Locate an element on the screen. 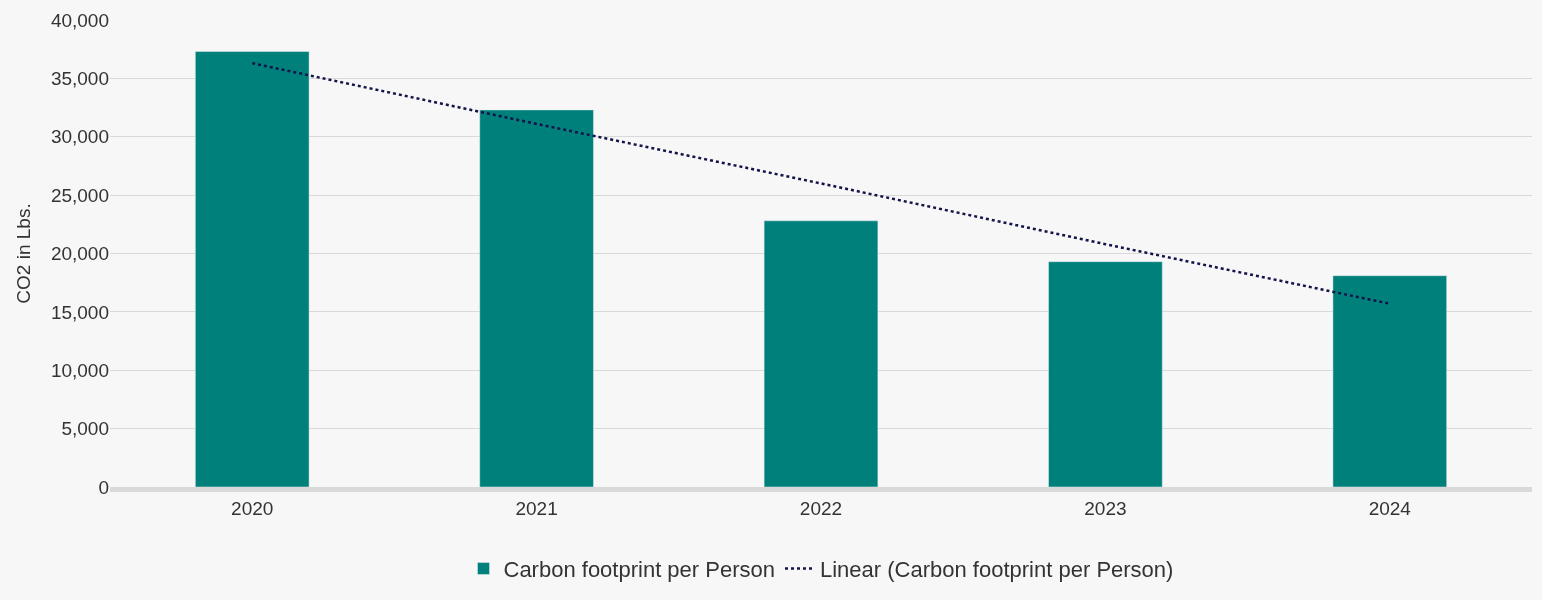  x-tick-label: 2024 is located at coordinates (1390, 508).